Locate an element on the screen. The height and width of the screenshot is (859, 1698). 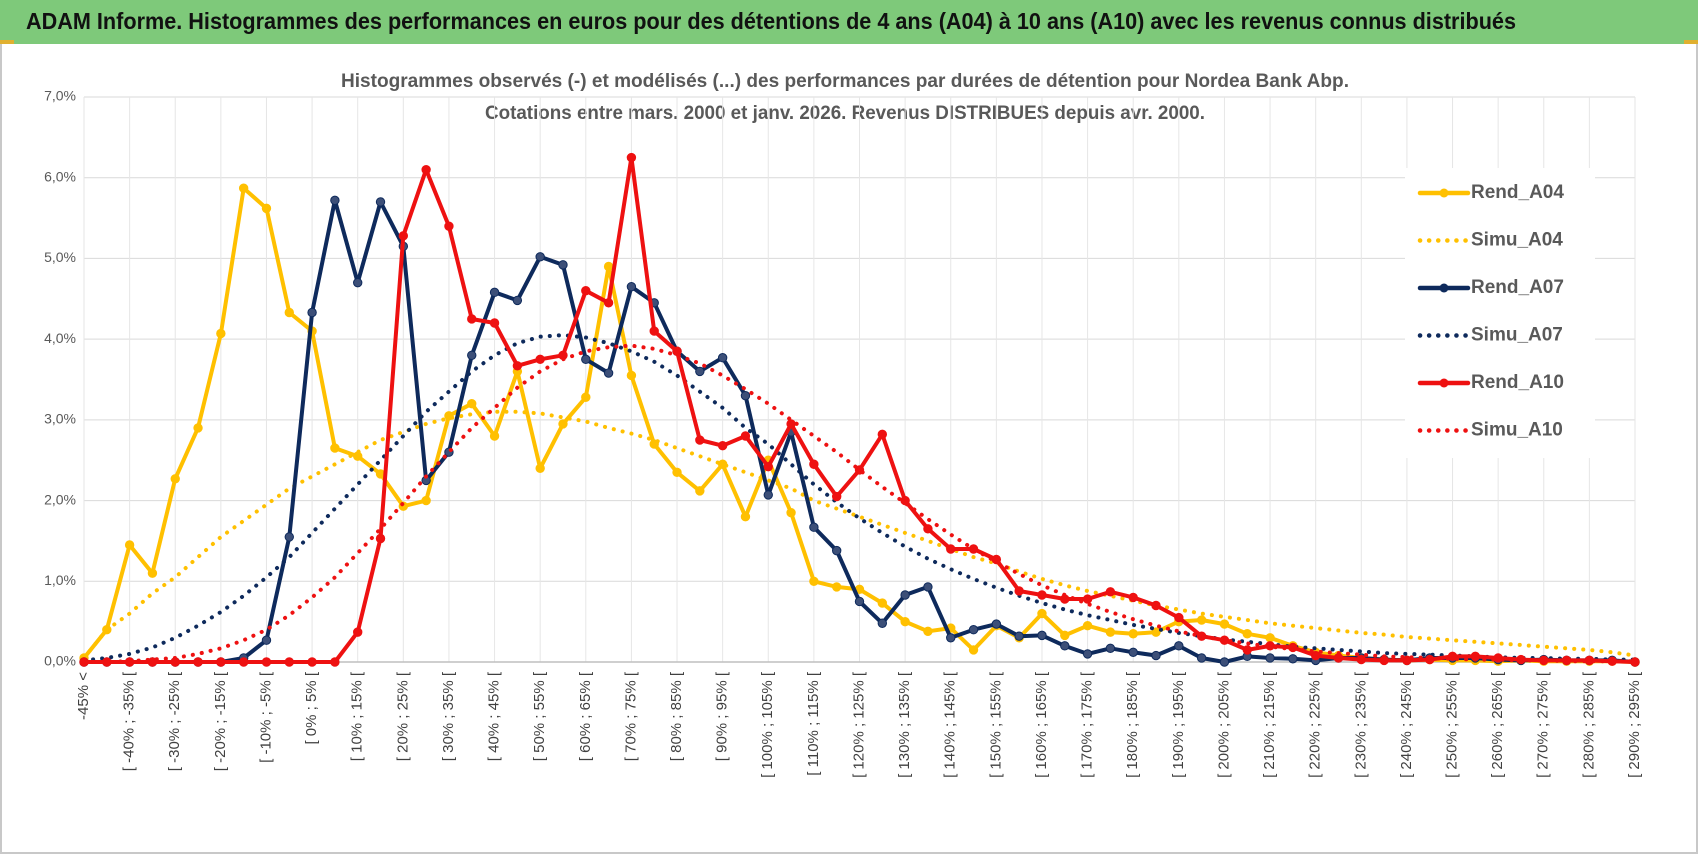
x-tick-label: [ 10% ; 15% [ is located at coordinates (357, 716).